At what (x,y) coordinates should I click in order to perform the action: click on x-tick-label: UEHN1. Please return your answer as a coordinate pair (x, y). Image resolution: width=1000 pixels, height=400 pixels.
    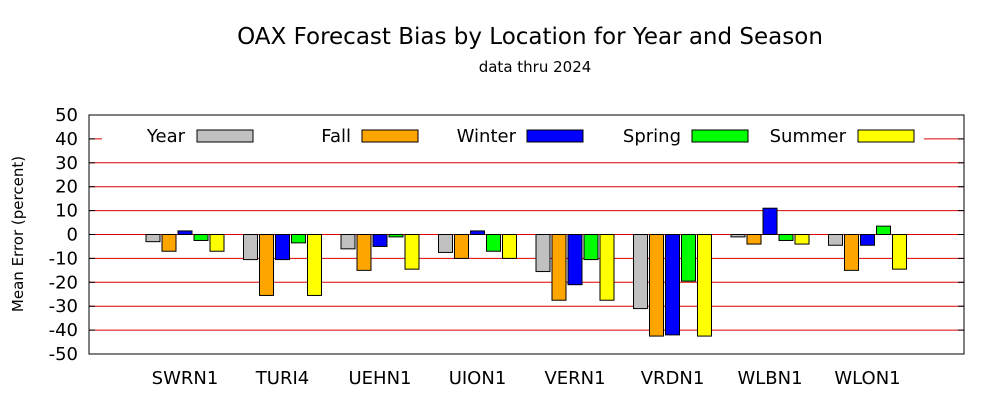
    Looking at the image, I should click on (380, 378).